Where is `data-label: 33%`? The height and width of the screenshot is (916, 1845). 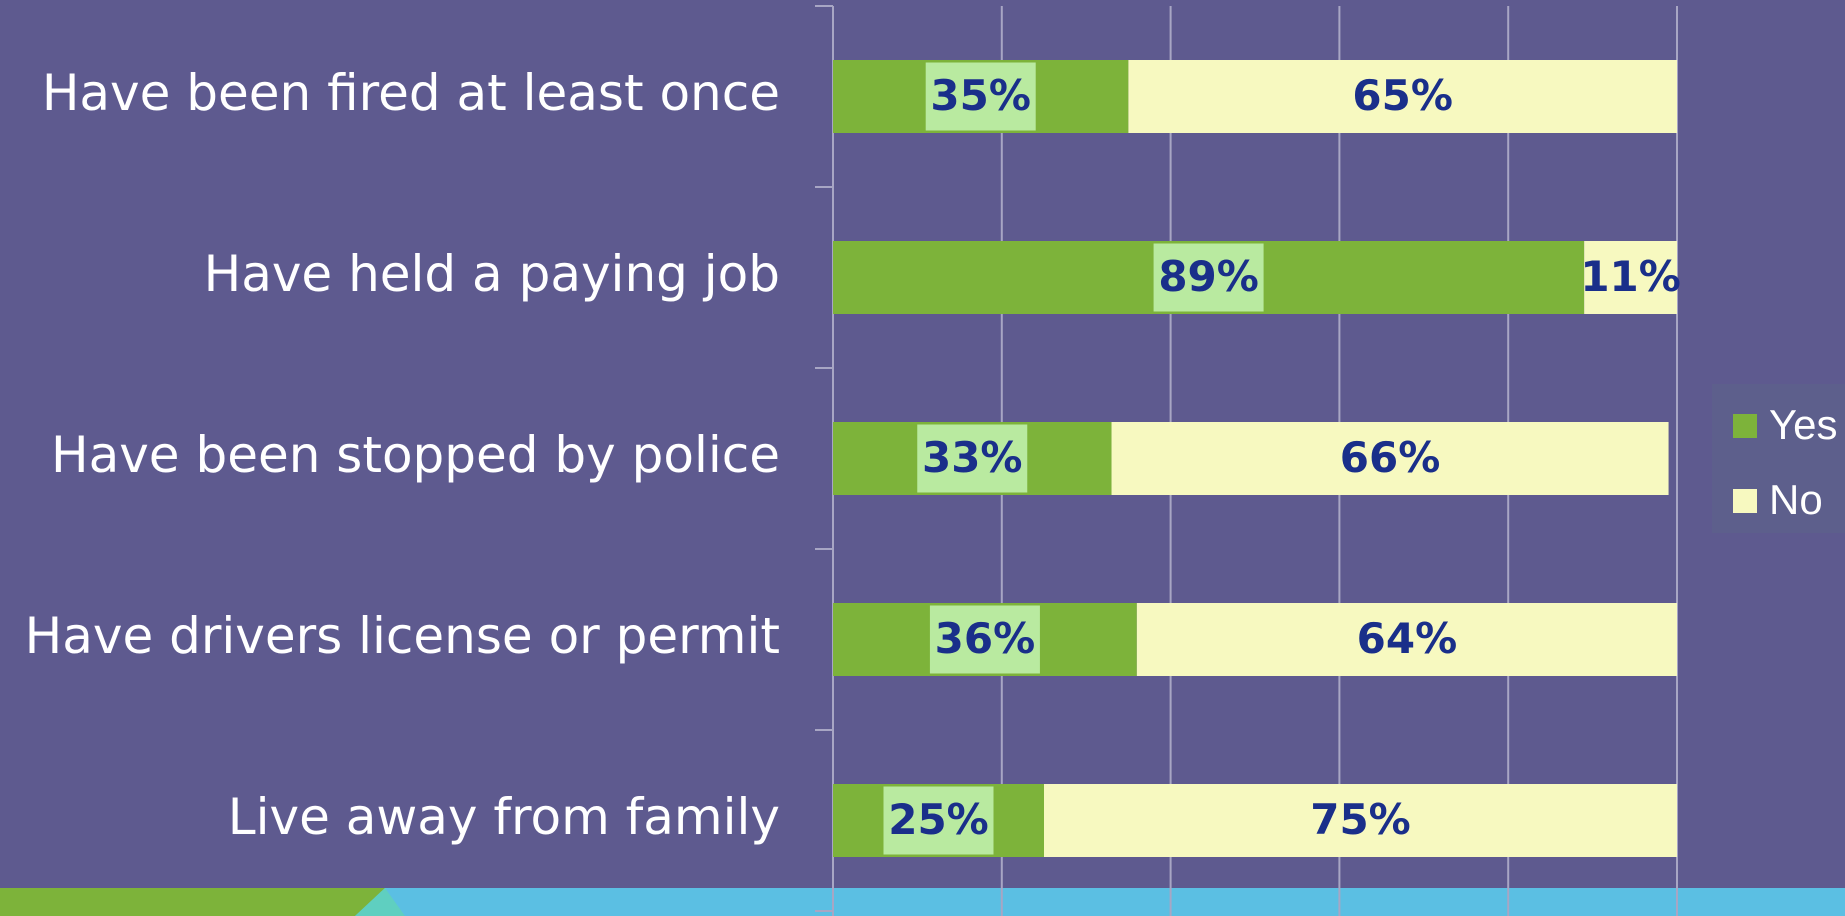 data-label: 33% is located at coordinates (972, 457).